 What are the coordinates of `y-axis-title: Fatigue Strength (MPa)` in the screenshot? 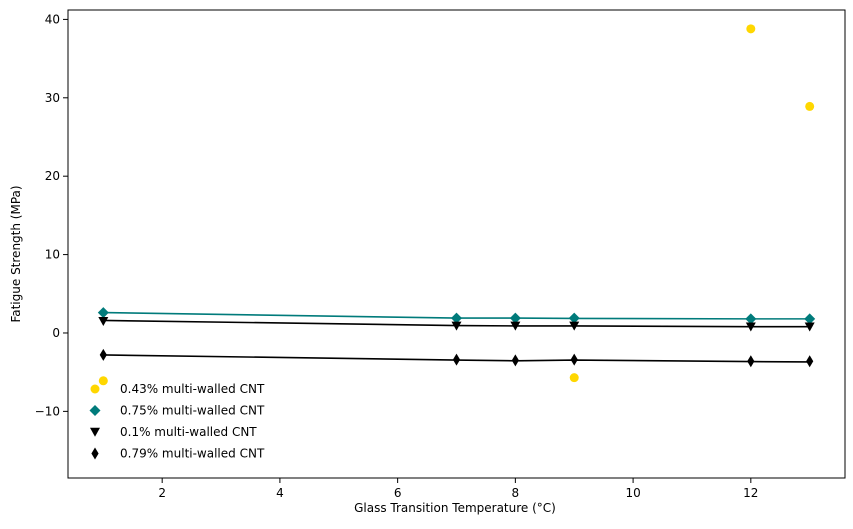 It's located at (16, 253).